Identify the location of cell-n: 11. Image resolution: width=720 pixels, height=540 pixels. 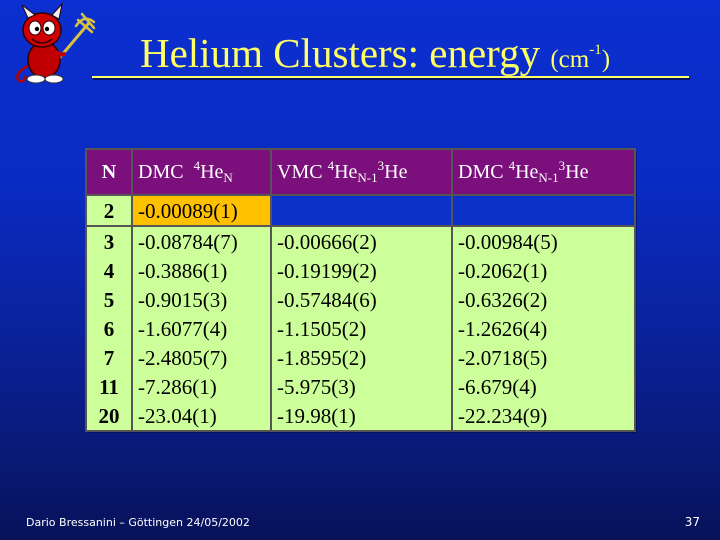
(109, 386).